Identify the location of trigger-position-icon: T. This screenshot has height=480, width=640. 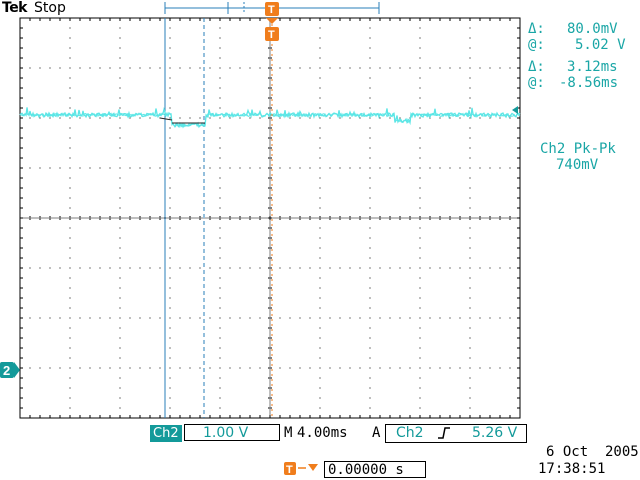
(301, 469).